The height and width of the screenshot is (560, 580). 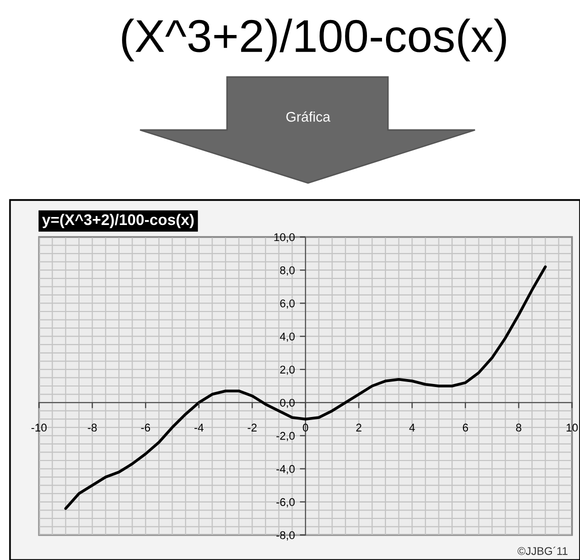 I want to click on chart-subtitle: y=(X^3+2)/100-cos(x), so click(x=118, y=221).